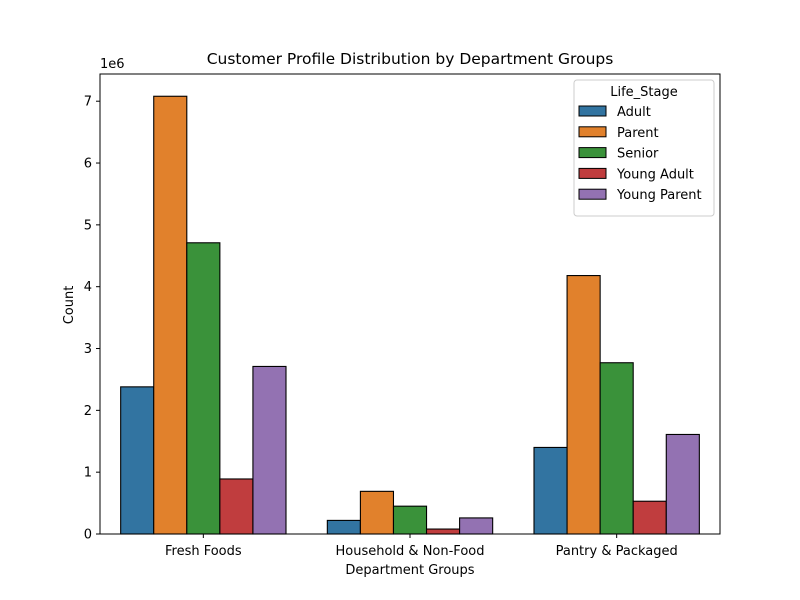  Describe the element at coordinates (88, 349) in the screenshot. I see `y-tick-label: 3` at that location.